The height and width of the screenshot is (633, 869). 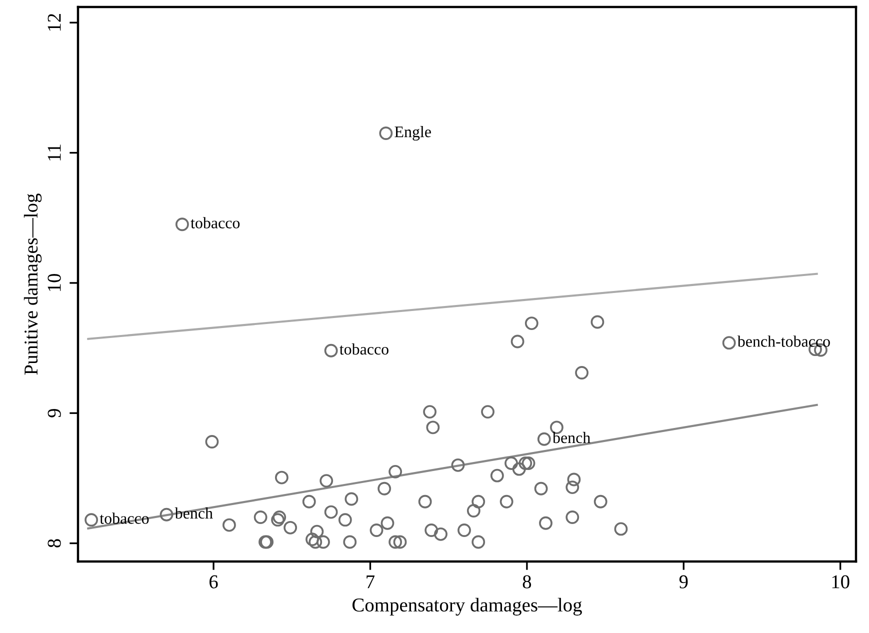 I want to click on annotation: bench-tobacco, so click(x=783, y=341).